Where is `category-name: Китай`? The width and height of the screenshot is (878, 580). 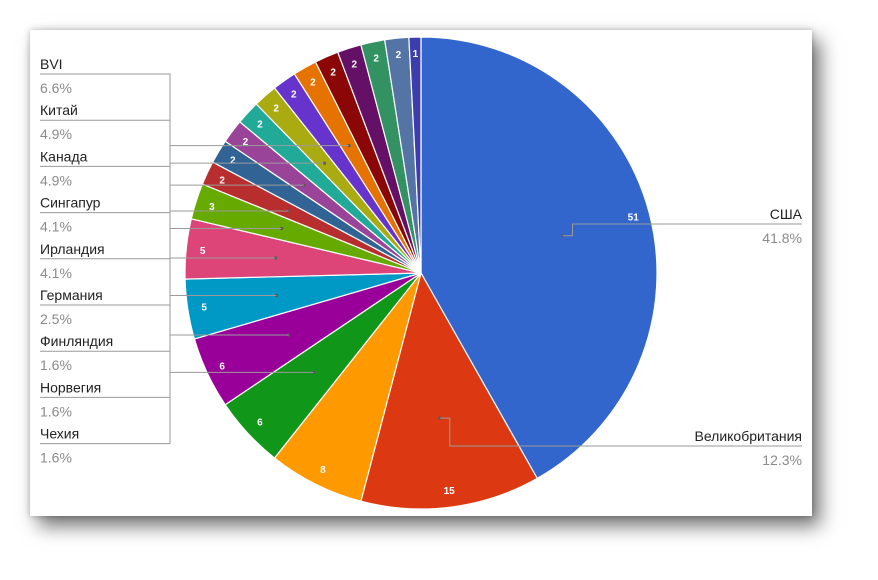 category-name: Китай is located at coordinates (59, 110).